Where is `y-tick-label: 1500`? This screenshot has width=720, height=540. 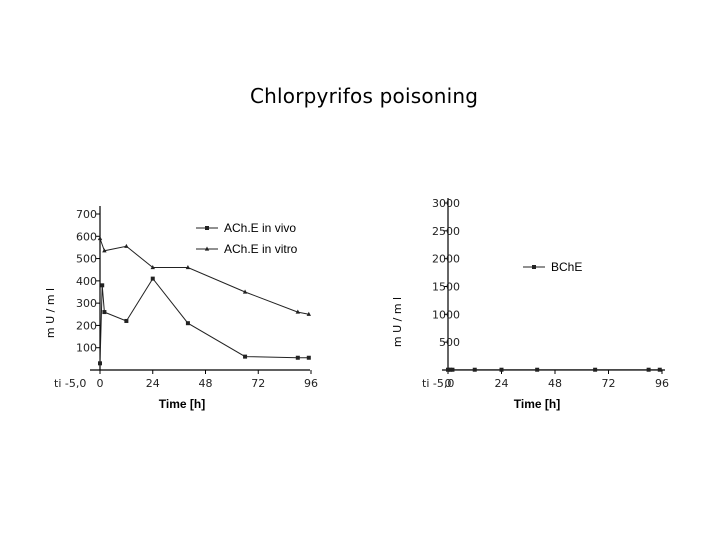
y-tick-label: 1500 is located at coordinates (446, 287).